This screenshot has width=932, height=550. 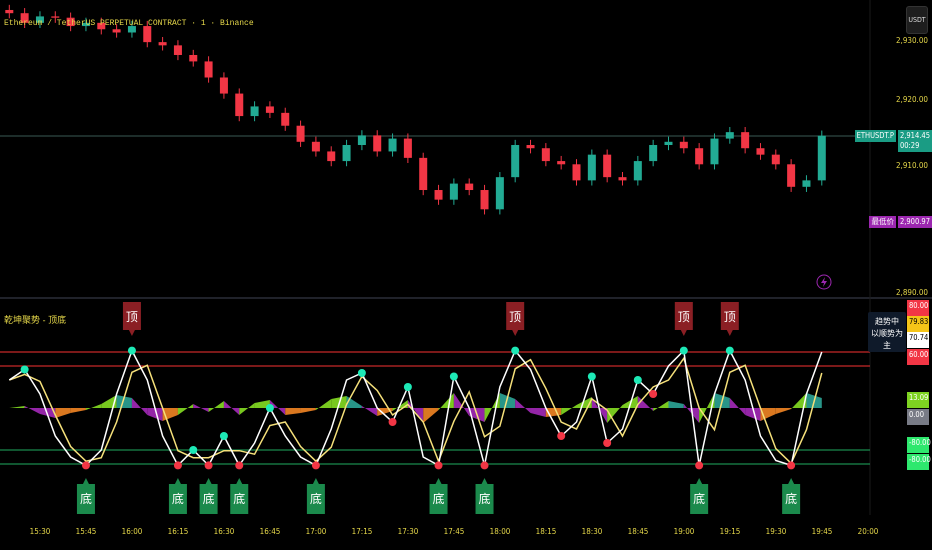 What do you see at coordinates (730, 531) in the screenshot?
I see `time-tick: 19:15` at bounding box center [730, 531].